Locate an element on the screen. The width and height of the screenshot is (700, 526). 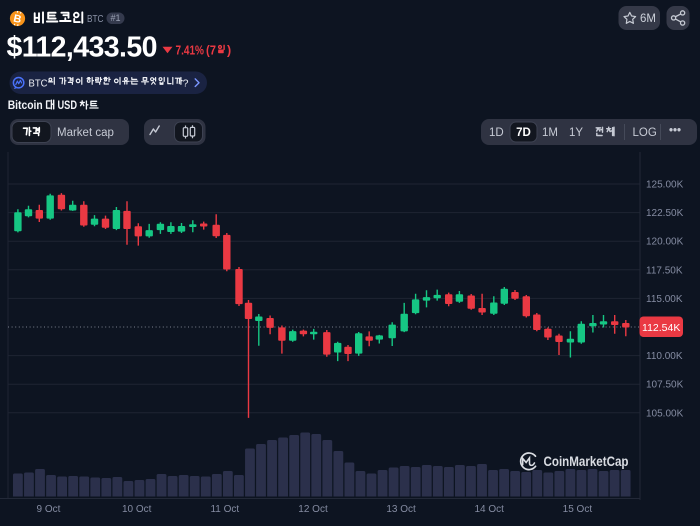
svg-text: (7 is located at coordinates (211, 51).